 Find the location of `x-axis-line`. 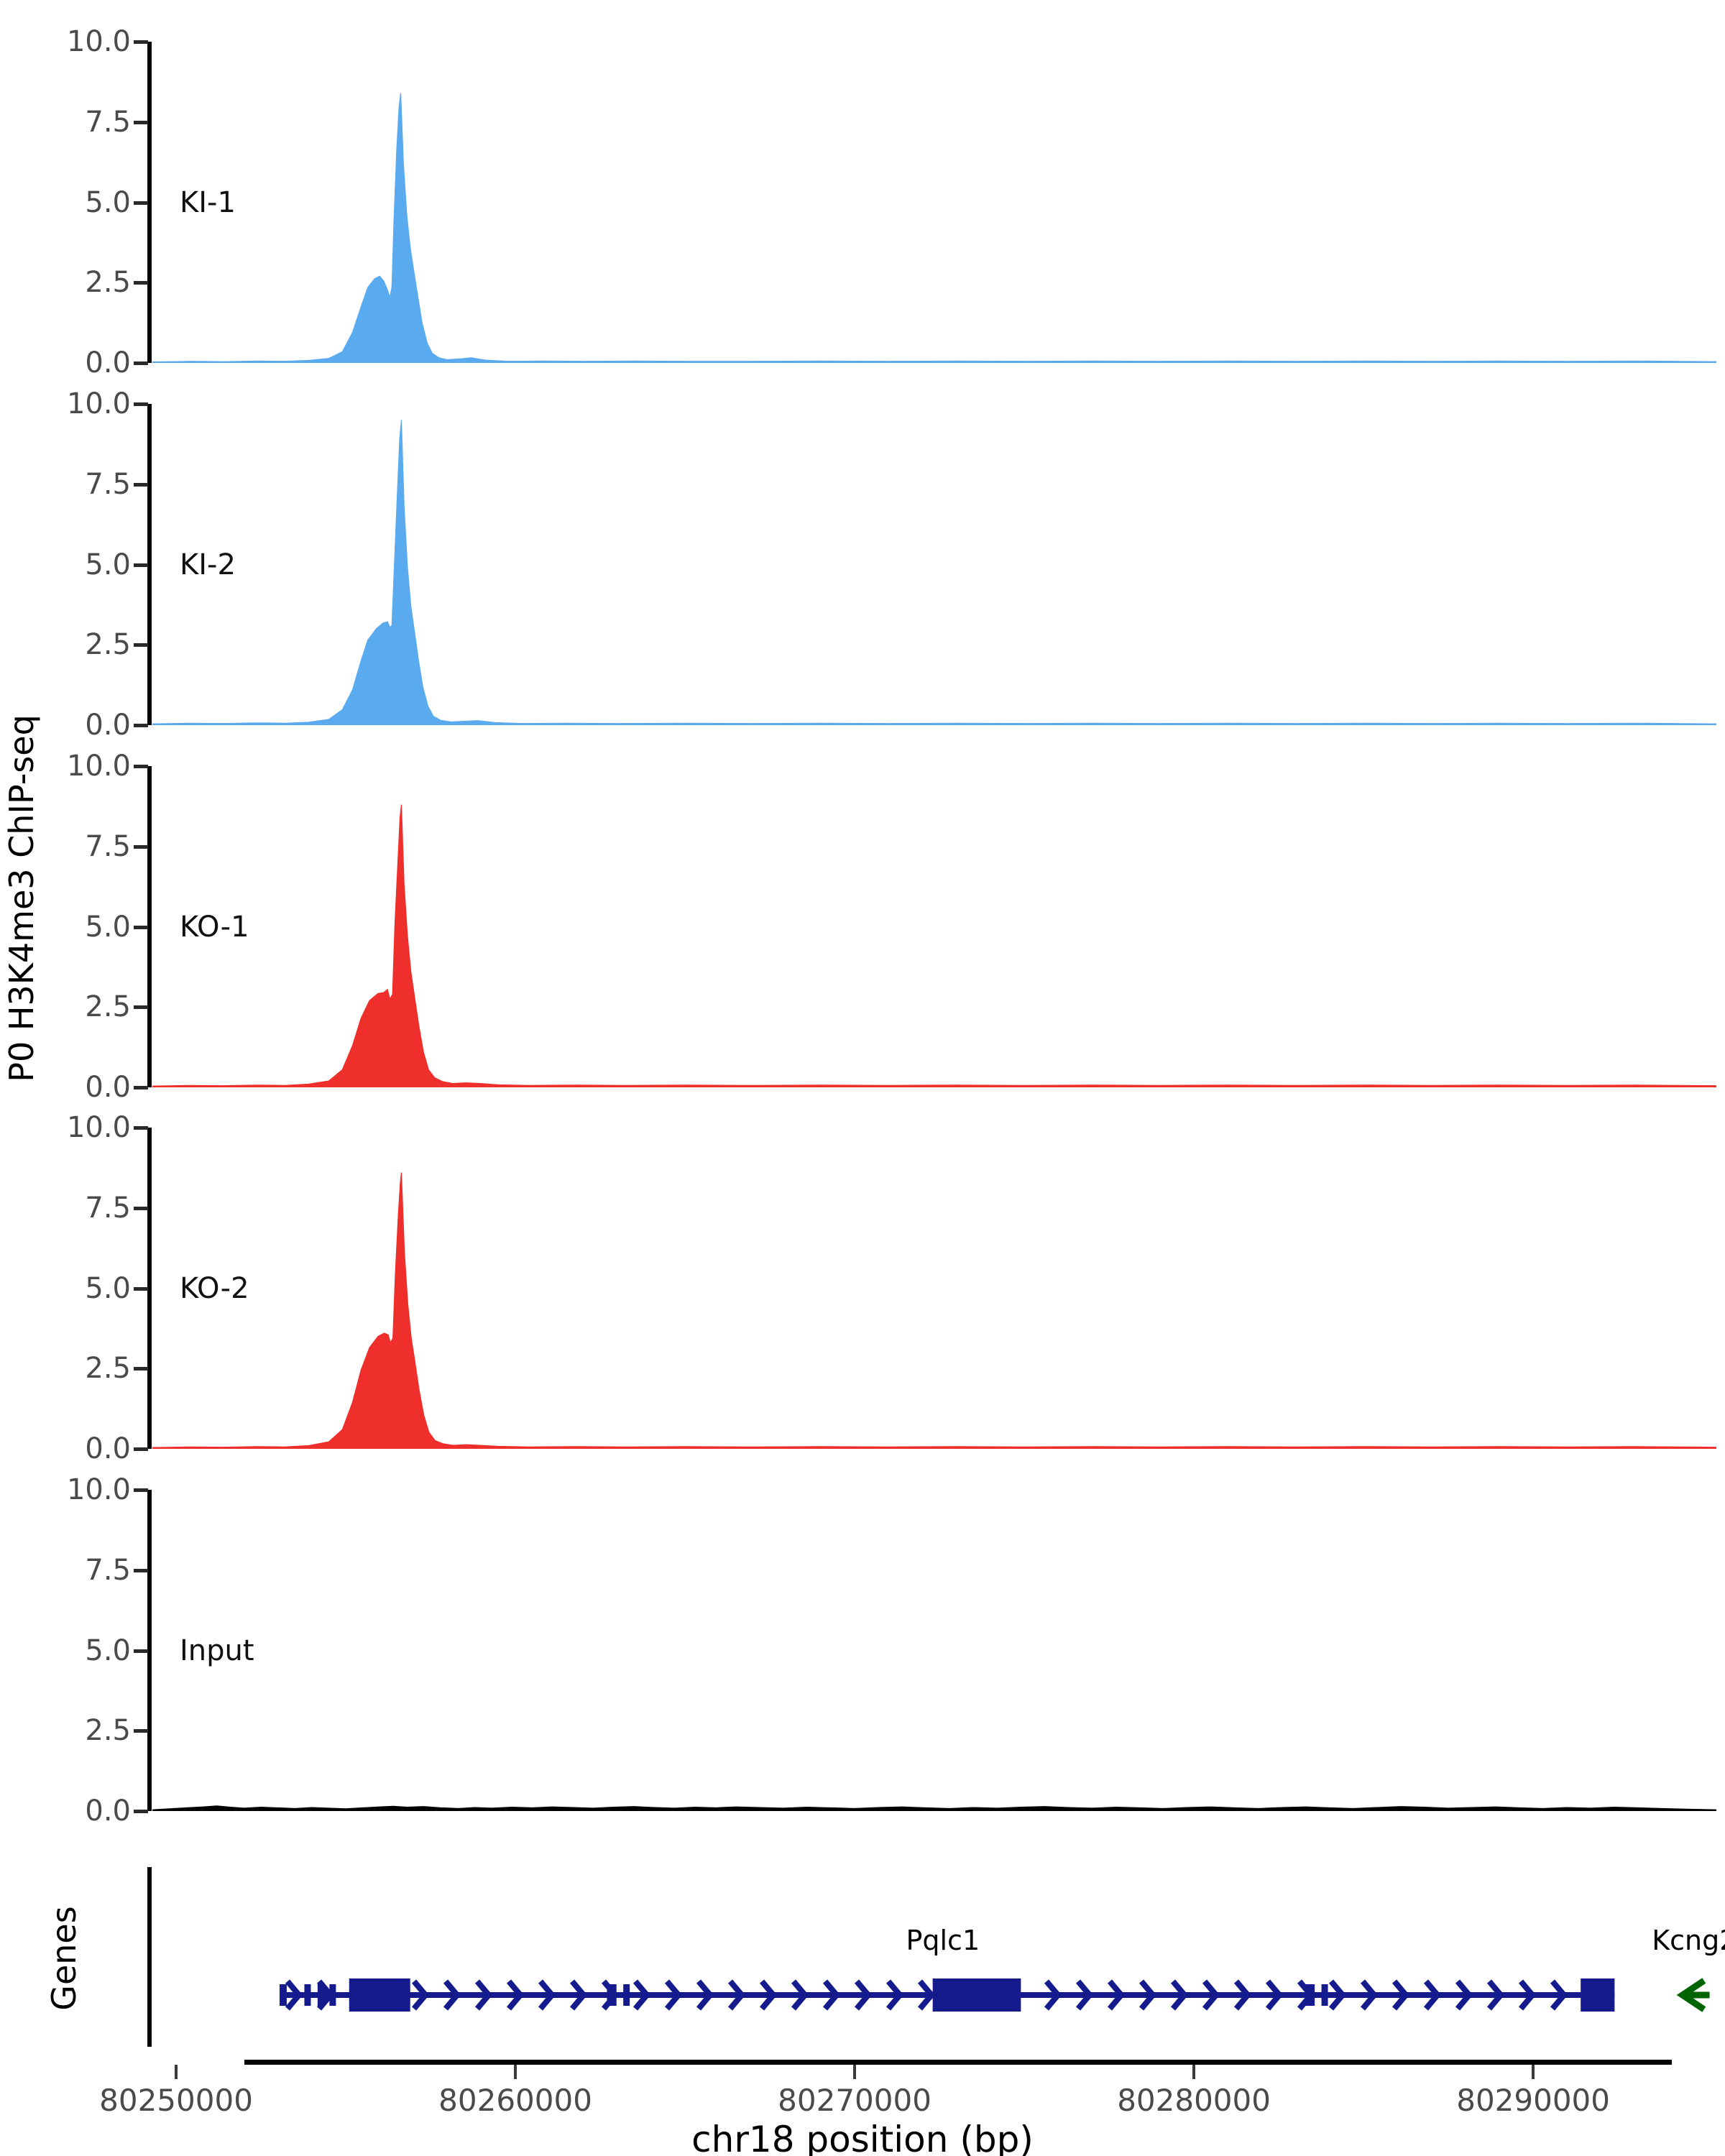

x-axis-line is located at coordinates (958, 2062).